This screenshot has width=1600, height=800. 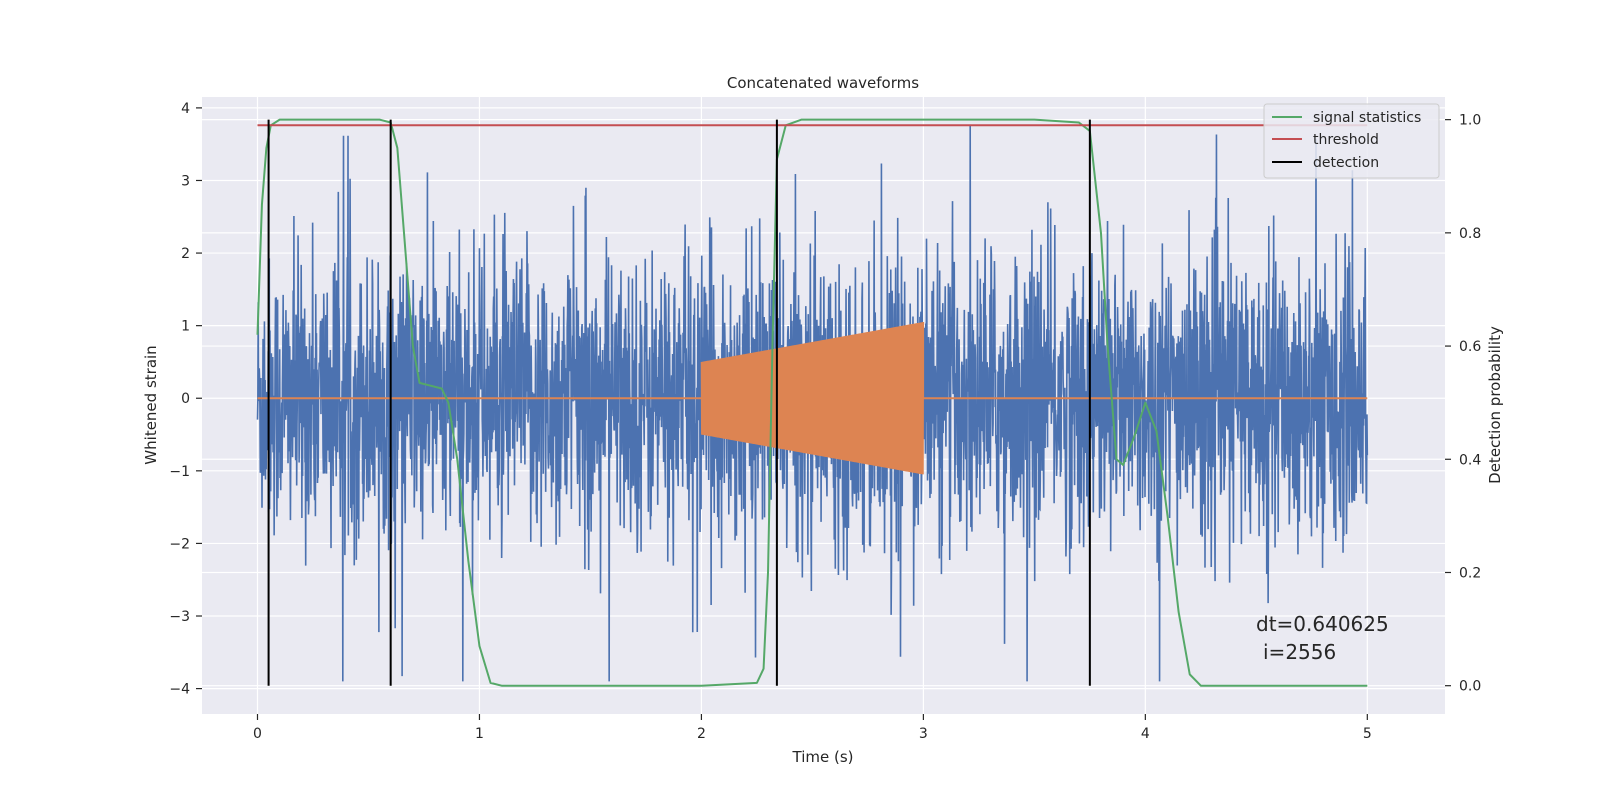 What do you see at coordinates (1470, 234) in the screenshot?
I see `right-y-tick-label-4: 0.8` at bounding box center [1470, 234].